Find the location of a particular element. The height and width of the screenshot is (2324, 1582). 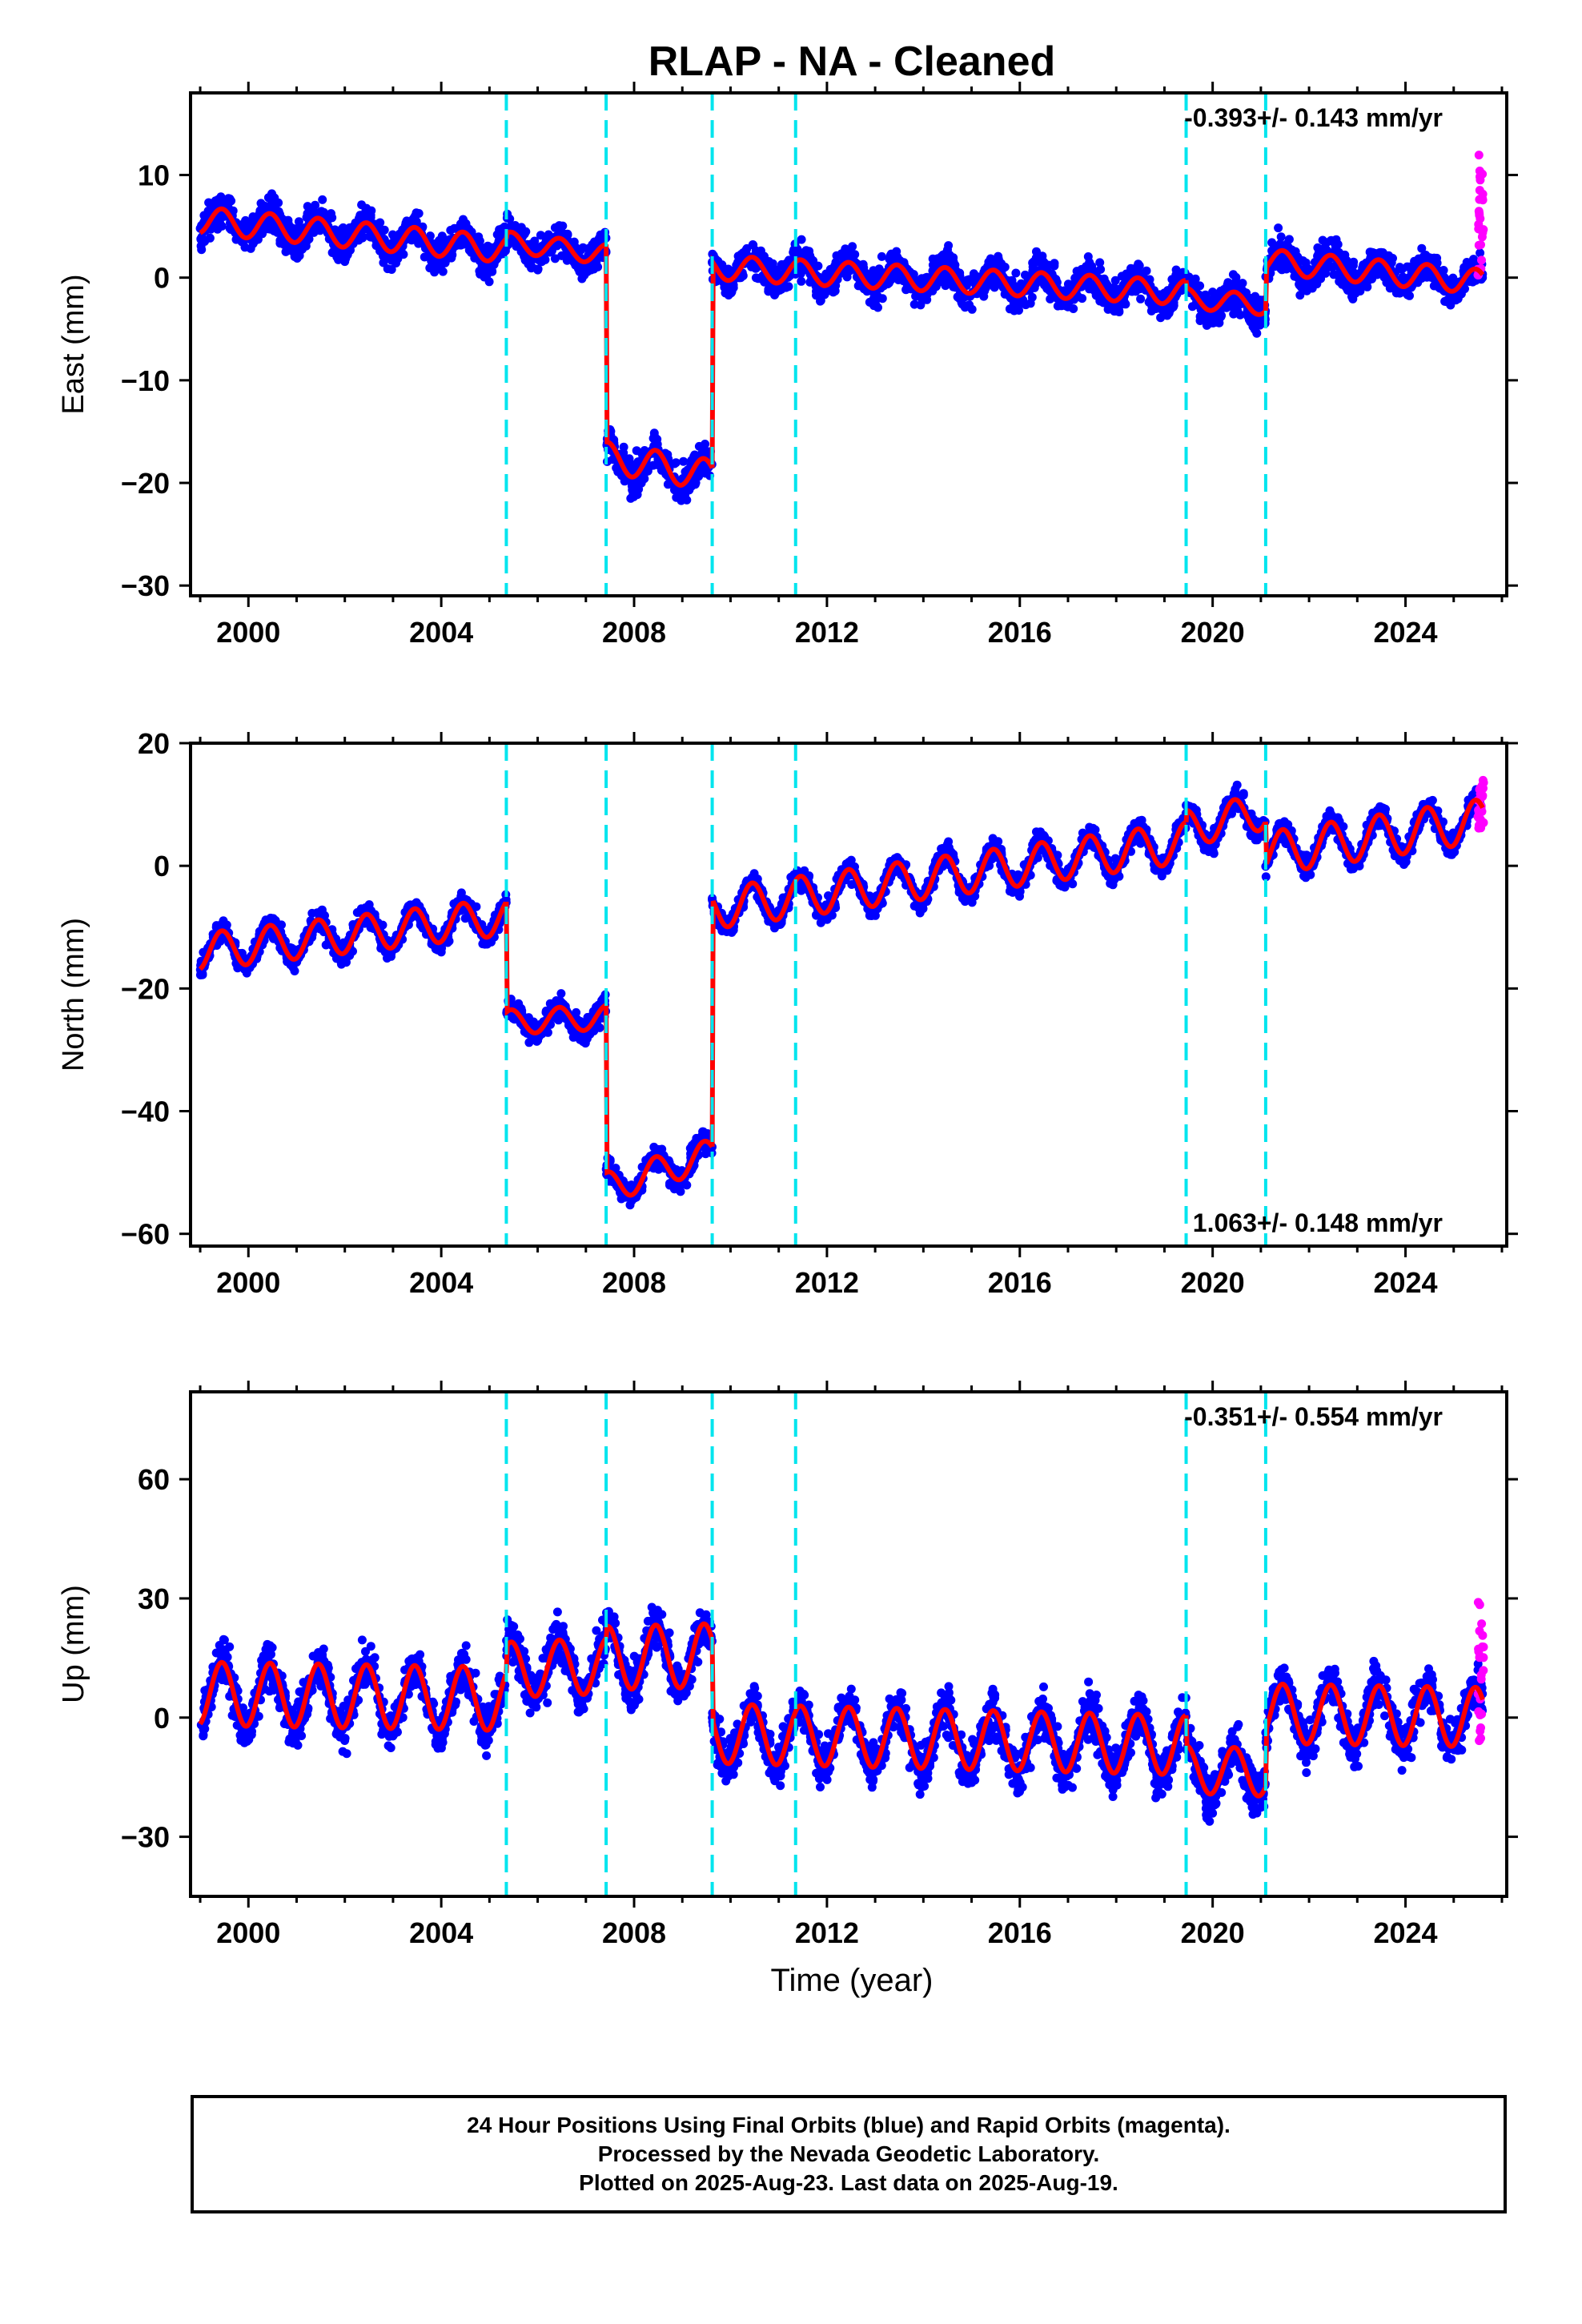

plot-area is located at coordinates (842, 328).